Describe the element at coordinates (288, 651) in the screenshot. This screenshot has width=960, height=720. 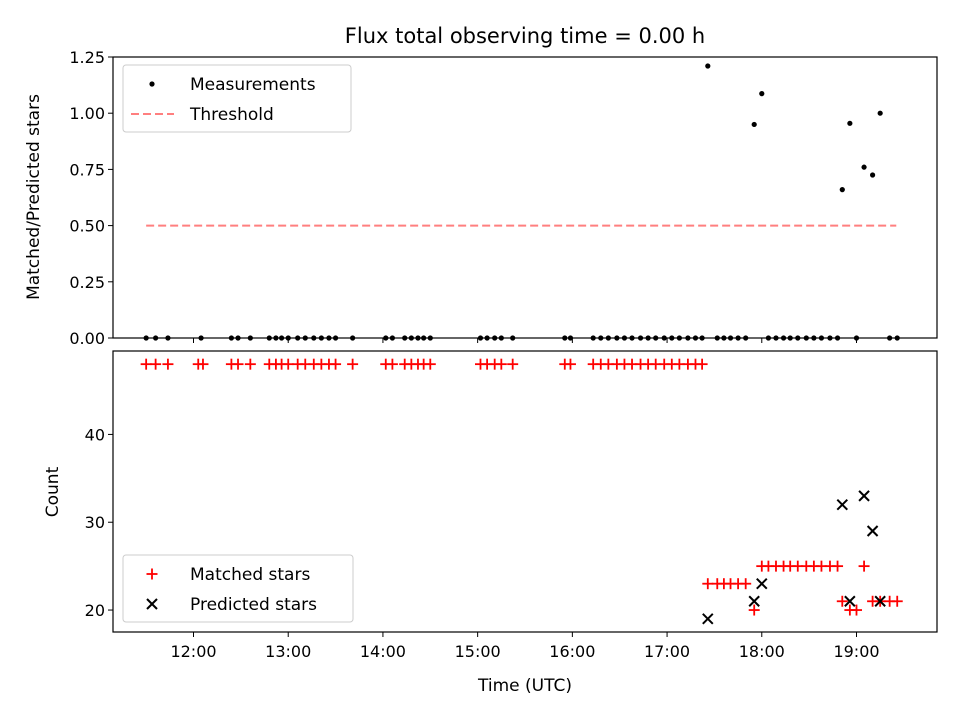
I see `bottom-x-tick-label: 13:00` at that location.